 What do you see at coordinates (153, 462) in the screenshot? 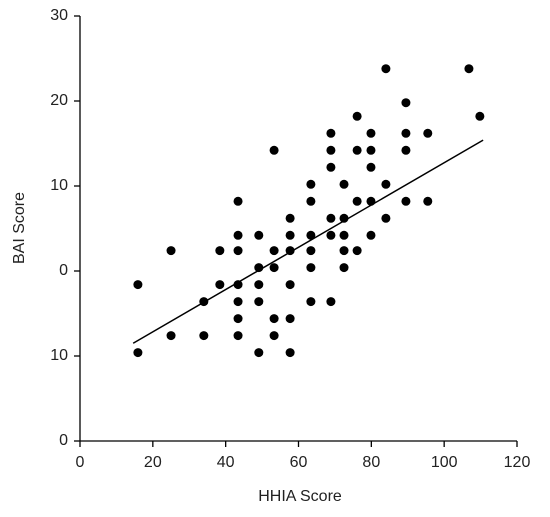
I see `x-tick-label: 20` at bounding box center [153, 462].